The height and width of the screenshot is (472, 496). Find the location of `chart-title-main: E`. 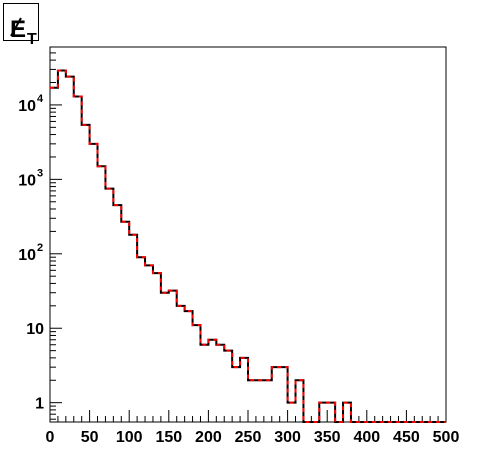

chart-title-main: E is located at coordinates (18, 29).